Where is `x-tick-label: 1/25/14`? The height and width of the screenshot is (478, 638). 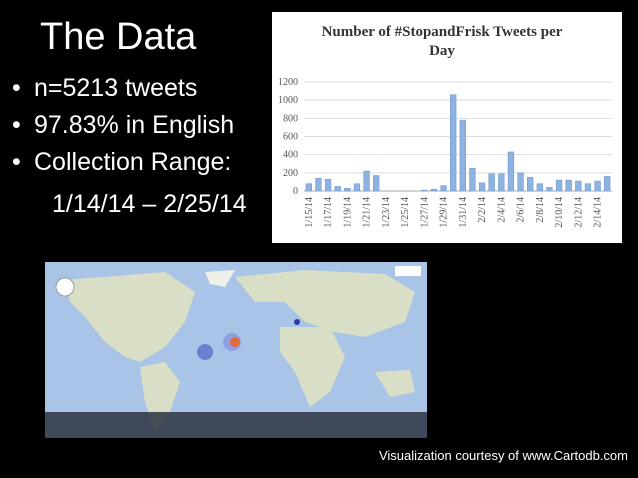
x-tick-label: 1/25/14 is located at coordinates (405, 212).